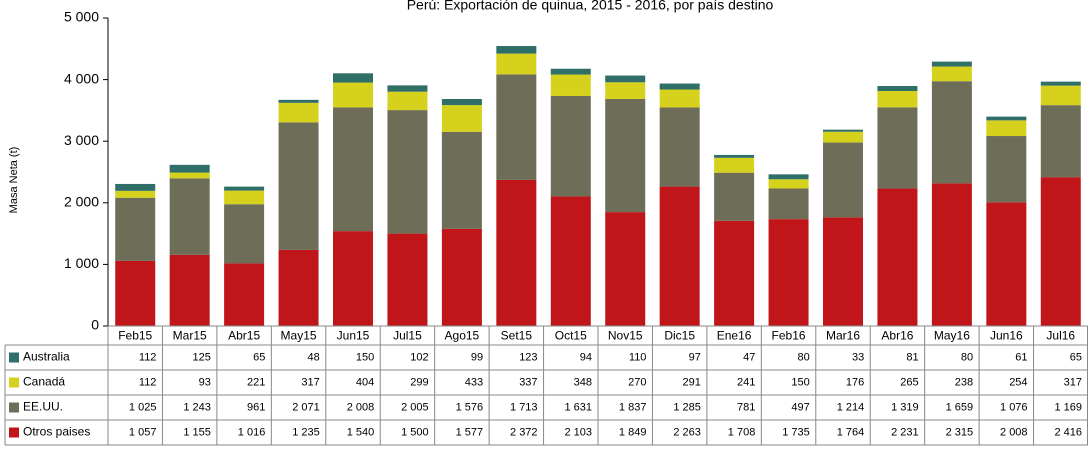  Describe the element at coordinates (858, 357) in the screenshot. I see `table-value: 33` at that location.